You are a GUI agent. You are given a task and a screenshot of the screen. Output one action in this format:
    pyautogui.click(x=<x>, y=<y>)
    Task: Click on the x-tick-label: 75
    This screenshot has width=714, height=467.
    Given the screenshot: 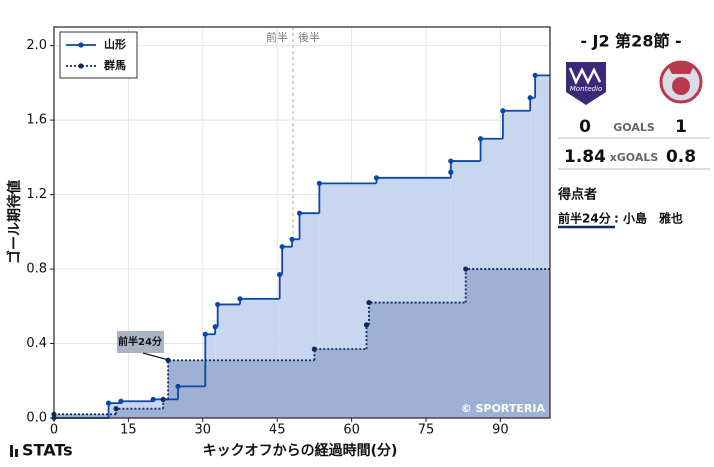 What is the action you would take?
    pyautogui.click(x=426, y=430)
    